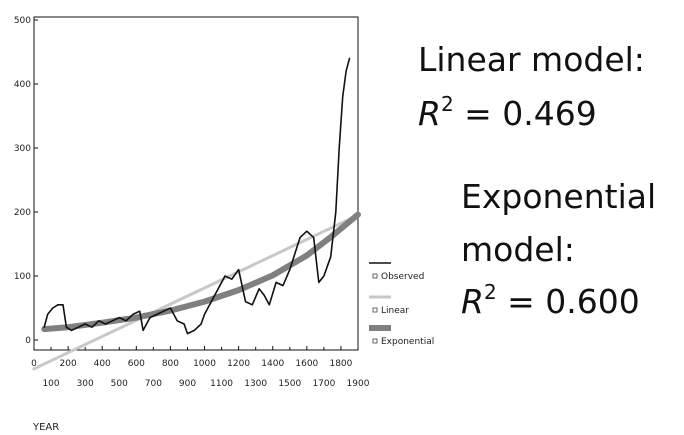 This screenshot has width=684, height=435. I want to click on legend-marker-exponential, so click(375, 341).